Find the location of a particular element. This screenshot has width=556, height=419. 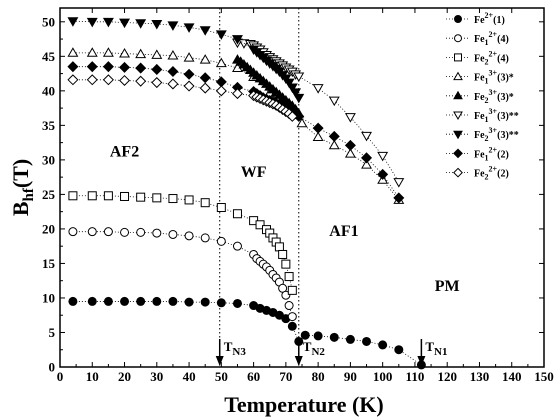

legend-label: Fe12+(4) is located at coordinates (491, 38).